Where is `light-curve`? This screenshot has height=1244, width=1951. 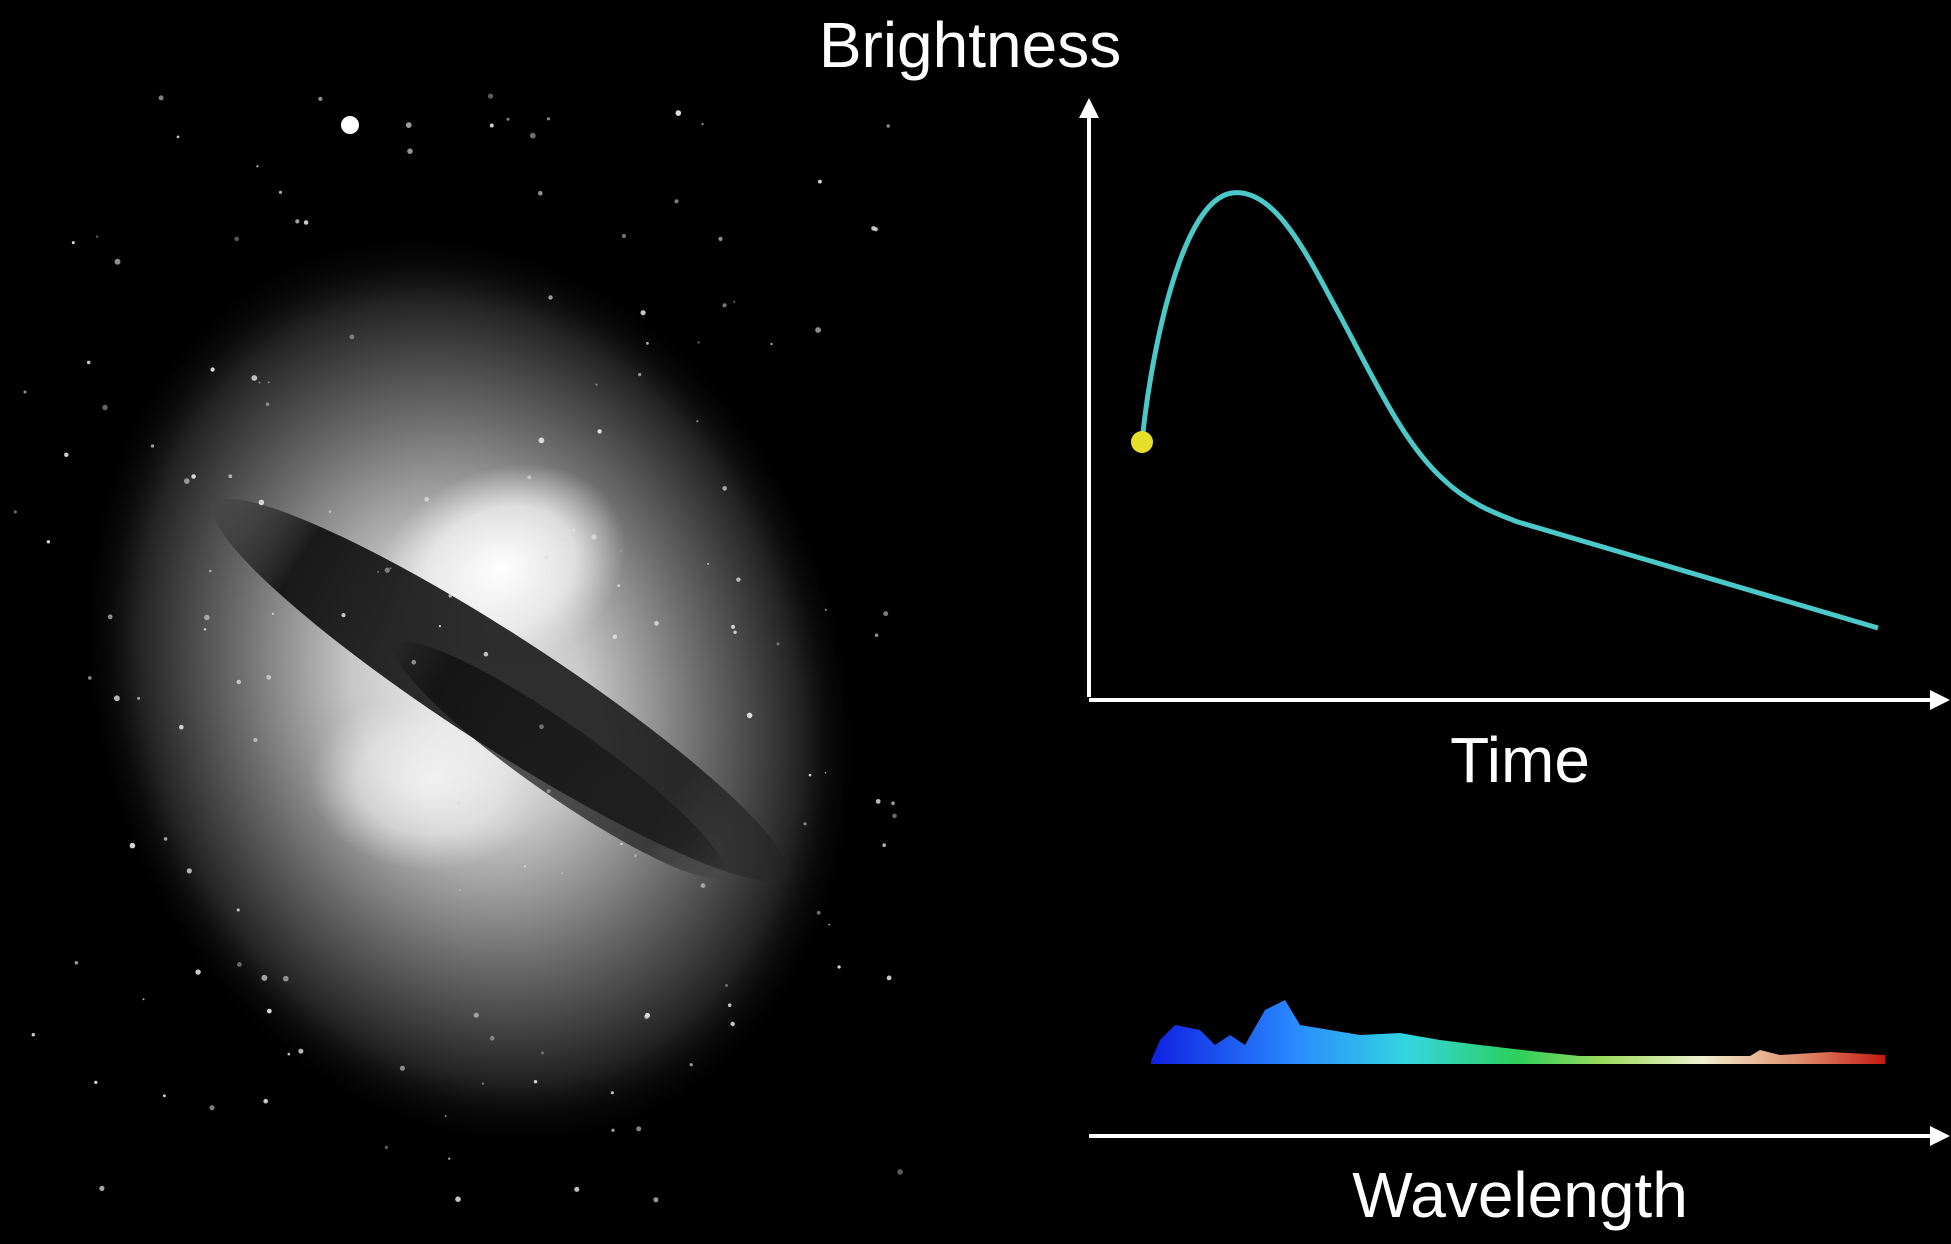 light-curve is located at coordinates (1509, 410).